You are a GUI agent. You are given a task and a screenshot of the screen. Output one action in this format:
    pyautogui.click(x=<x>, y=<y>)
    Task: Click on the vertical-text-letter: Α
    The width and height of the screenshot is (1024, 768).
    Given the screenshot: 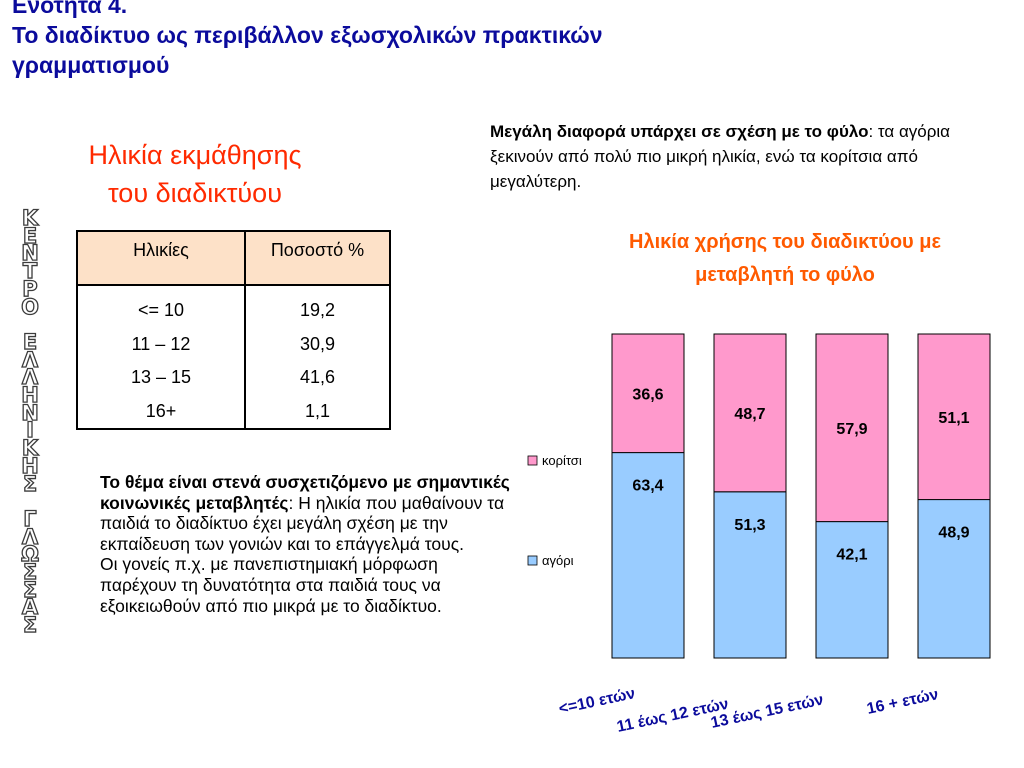 What is the action you would take?
    pyautogui.click(x=30, y=607)
    